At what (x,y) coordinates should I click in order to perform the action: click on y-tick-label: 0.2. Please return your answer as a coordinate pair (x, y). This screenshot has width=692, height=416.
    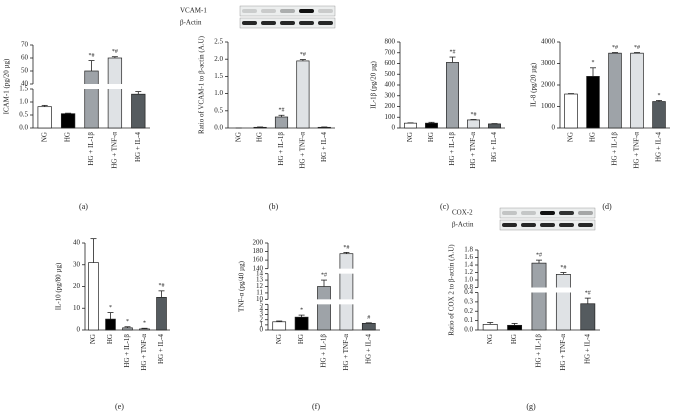
    Looking at the image, I should click on (468, 311).